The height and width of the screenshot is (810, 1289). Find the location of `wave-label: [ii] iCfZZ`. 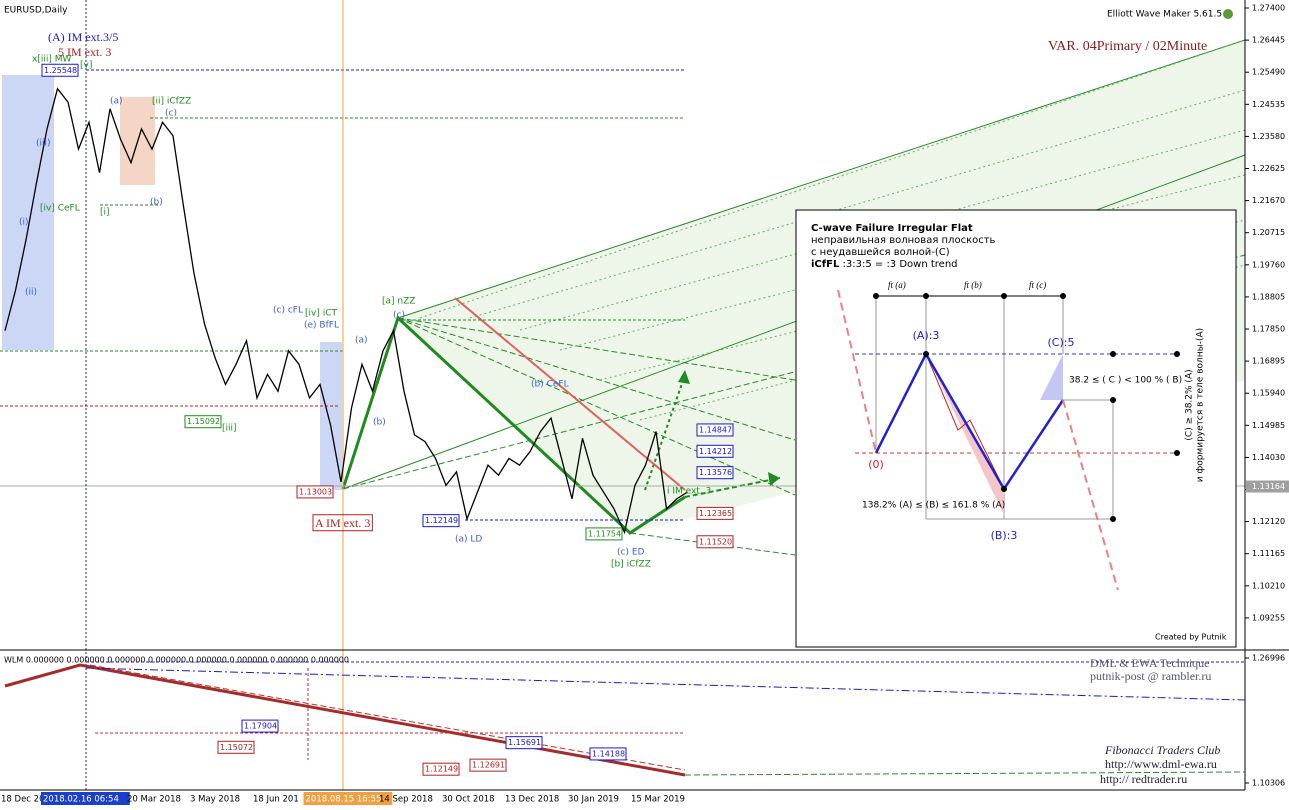

wave-label: [ii] iCfZZ is located at coordinates (171, 102).